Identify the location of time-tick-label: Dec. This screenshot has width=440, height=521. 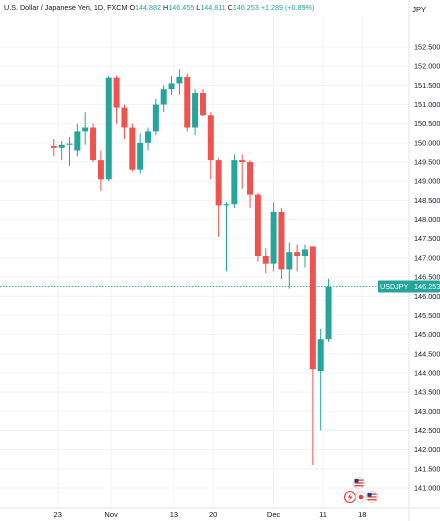
(274, 514).